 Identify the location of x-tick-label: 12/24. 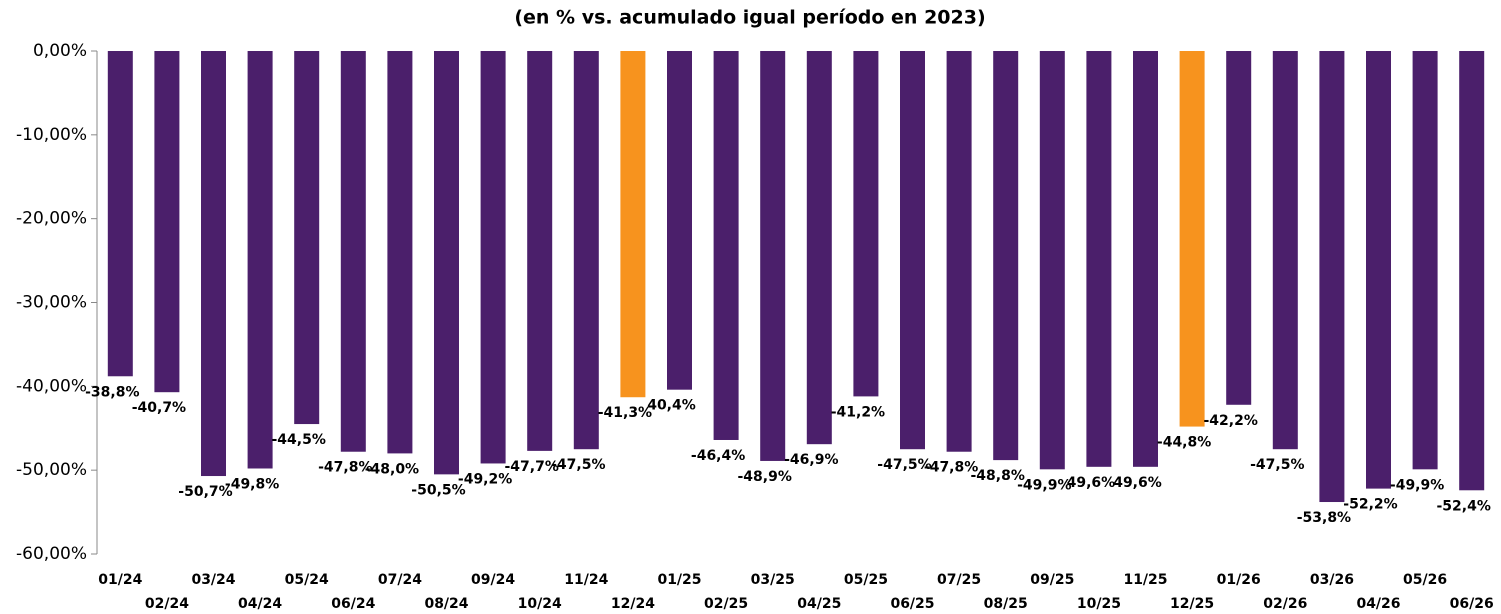
(633, 604).